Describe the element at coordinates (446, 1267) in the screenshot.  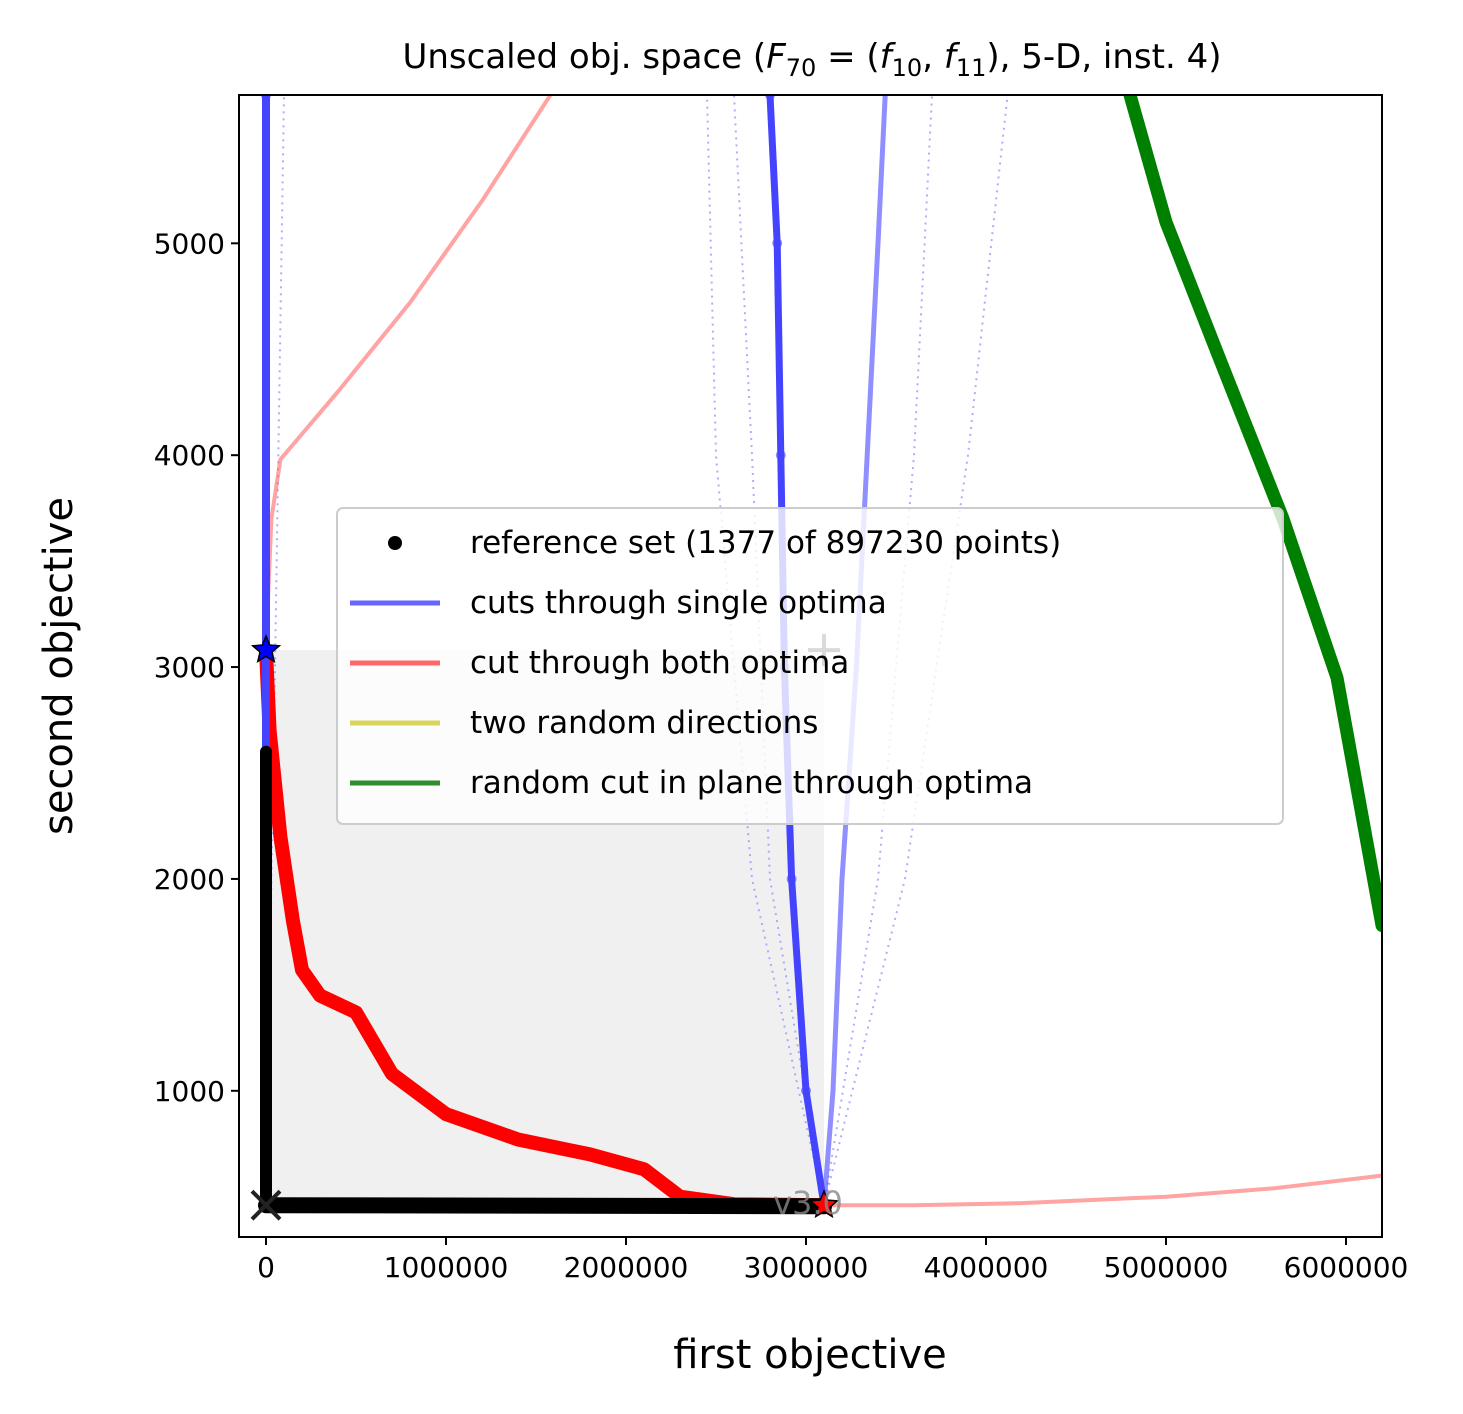
I see `x-tick-label-1: 1000000` at that location.